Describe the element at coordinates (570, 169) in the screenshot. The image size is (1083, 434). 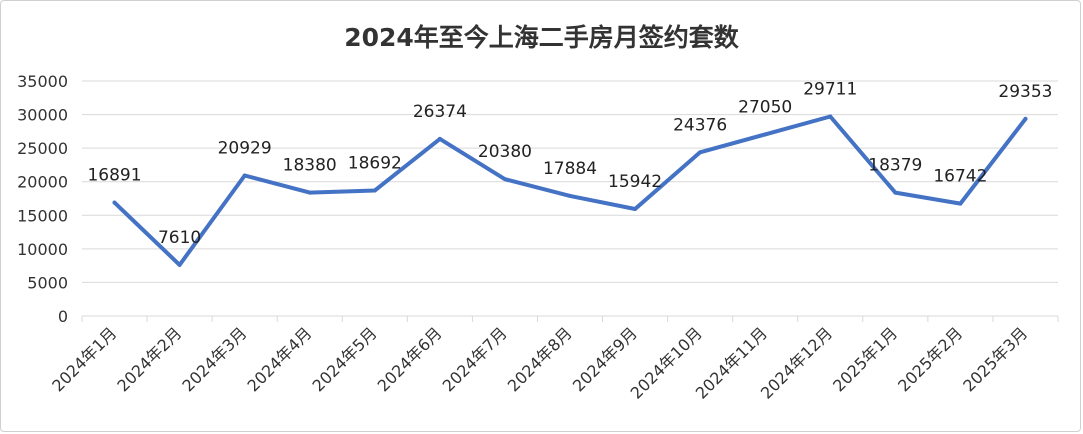
I see `data-label: 17884` at that location.